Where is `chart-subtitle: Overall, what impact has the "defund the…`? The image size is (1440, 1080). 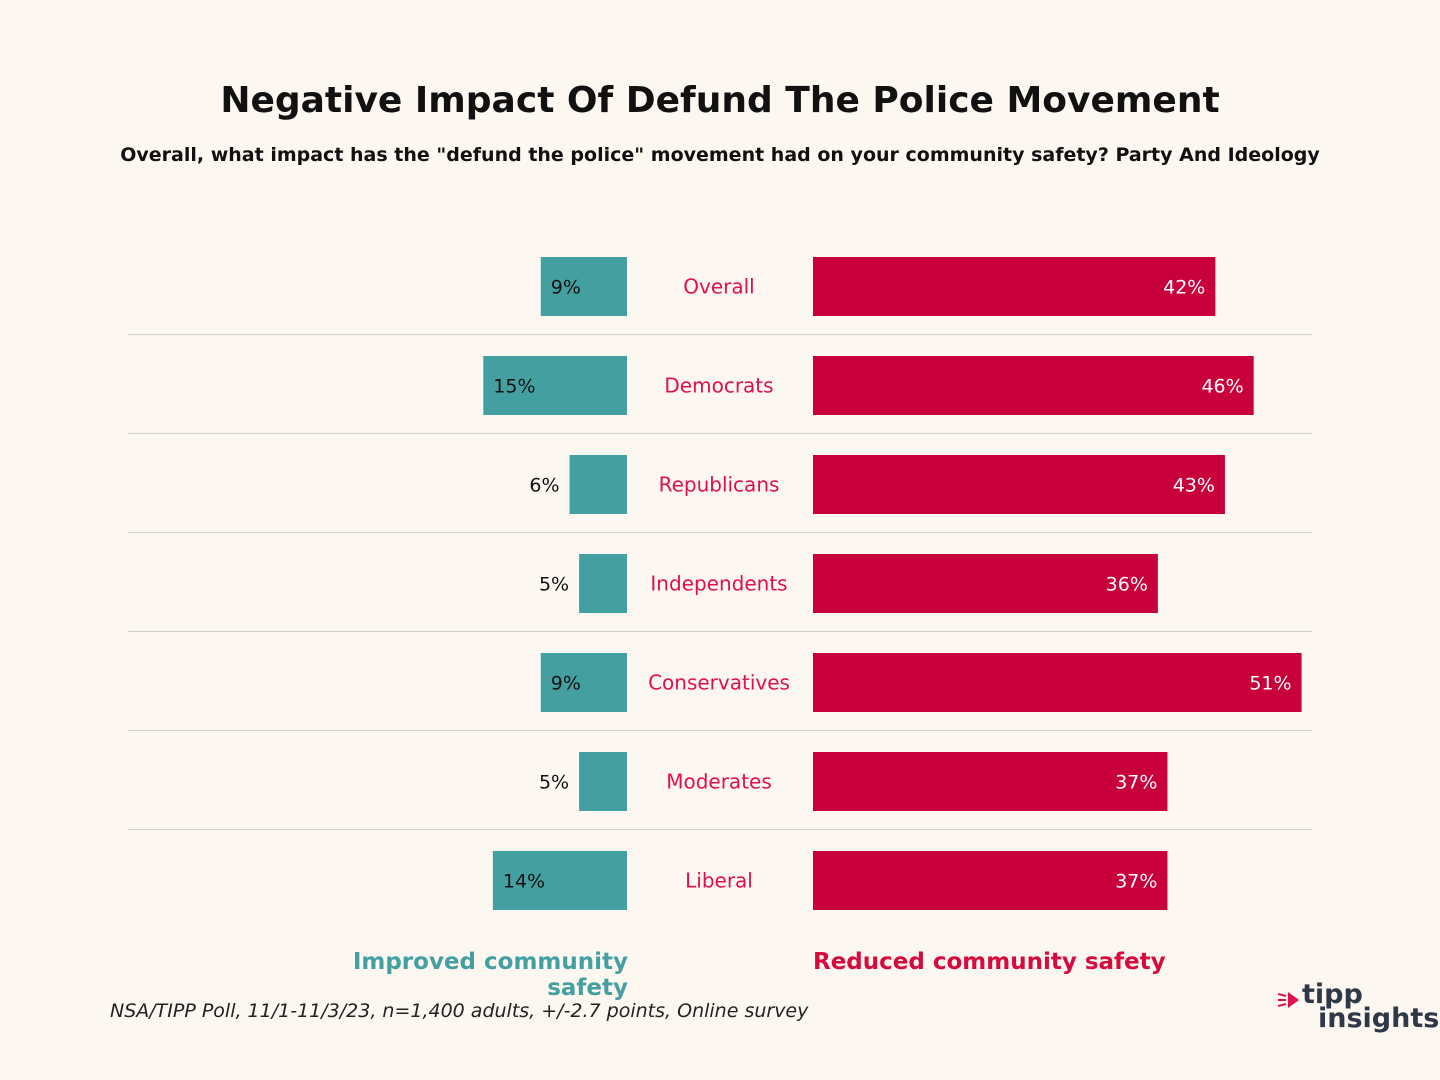 chart-subtitle: Overall, what impact has the "defund the… is located at coordinates (720, 155).